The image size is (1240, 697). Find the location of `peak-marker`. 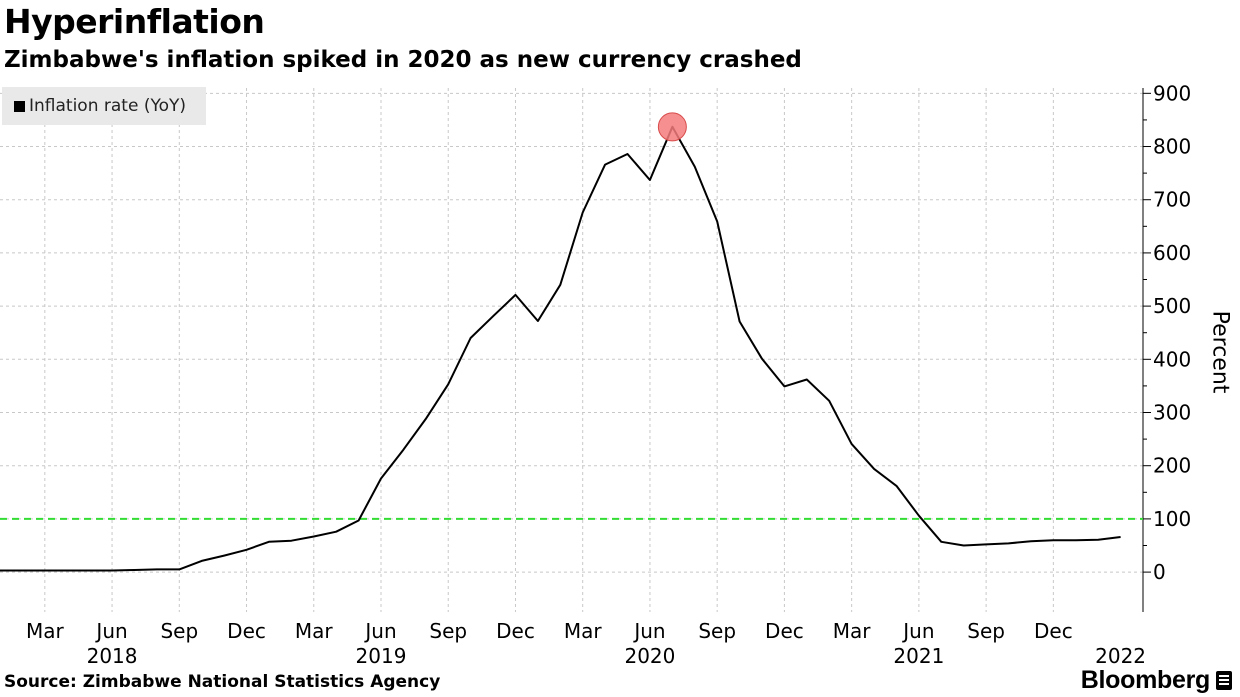

peak-marker is located at coordinates (672, 127).